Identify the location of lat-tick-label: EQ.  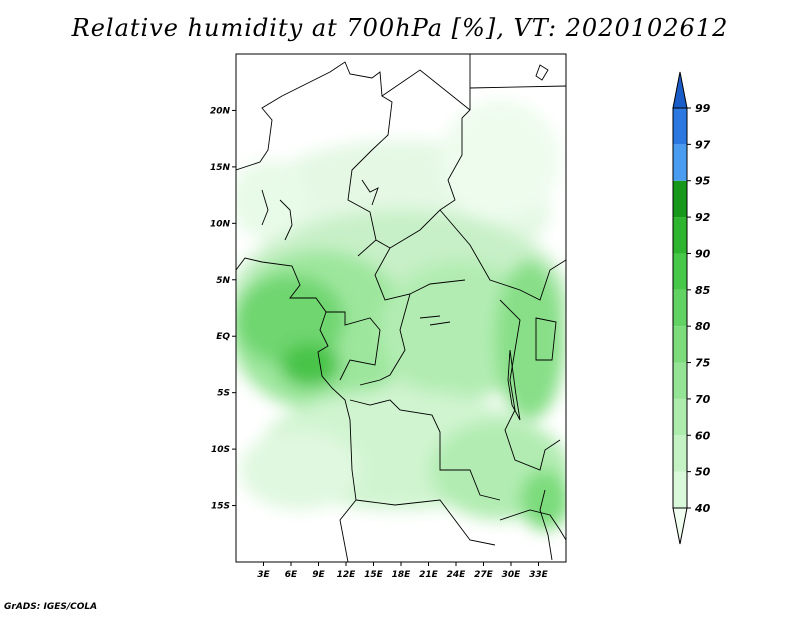
(223, 337).